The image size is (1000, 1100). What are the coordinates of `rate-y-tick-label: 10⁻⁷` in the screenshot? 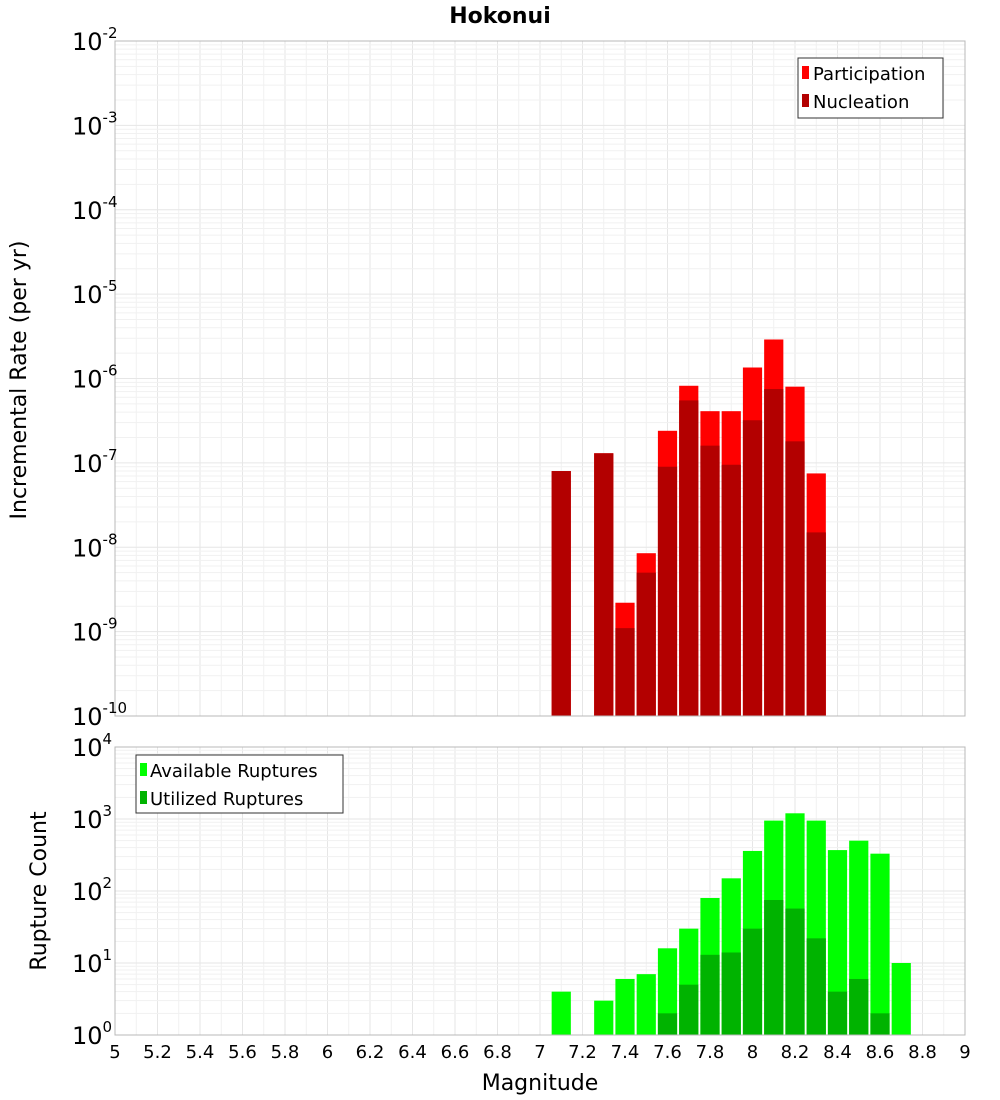 It's located at (95, 462).